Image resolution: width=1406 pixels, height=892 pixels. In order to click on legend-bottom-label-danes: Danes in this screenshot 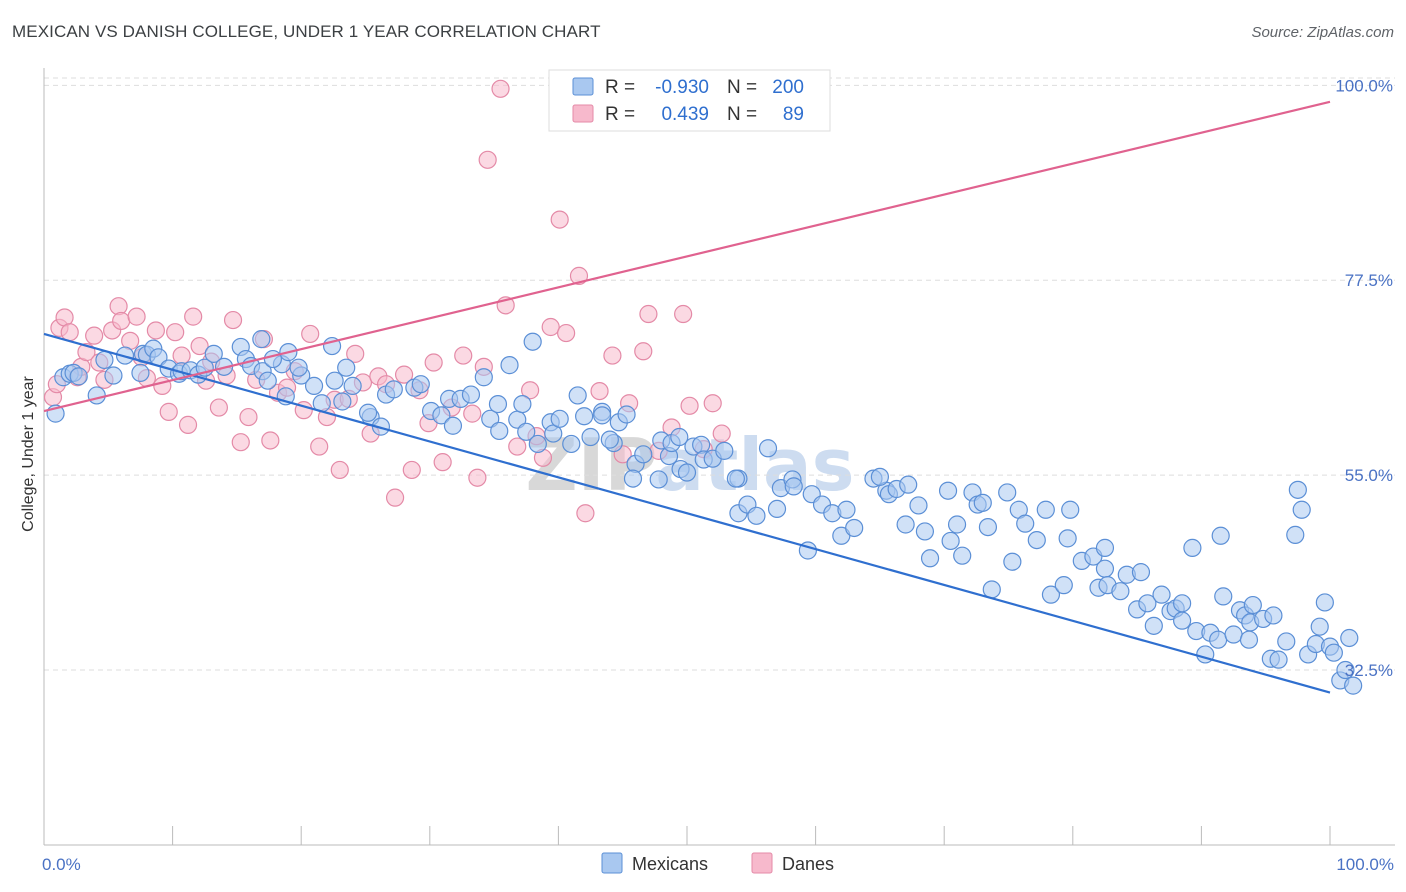, I will do `click(808, 864)`.